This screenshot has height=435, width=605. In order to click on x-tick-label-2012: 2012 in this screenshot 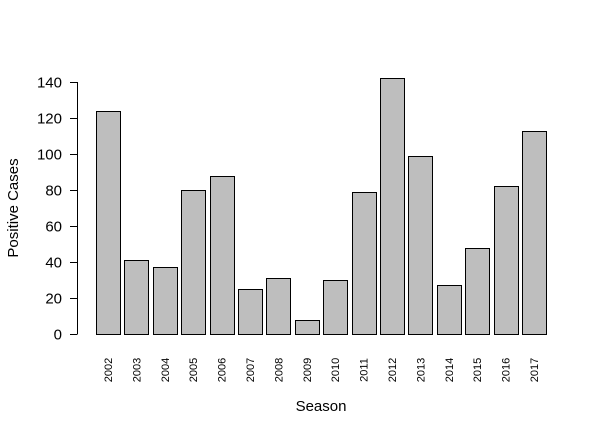, I will do `click(393, 370)`.